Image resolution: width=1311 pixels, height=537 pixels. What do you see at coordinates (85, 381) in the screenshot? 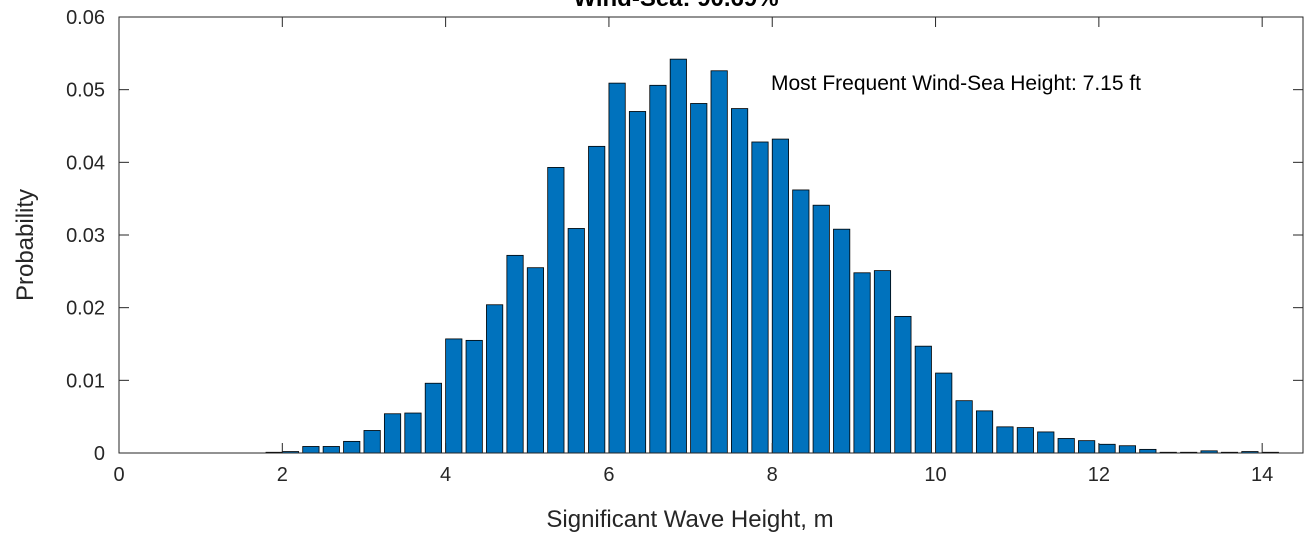
I see `y-tick-label: 0.01` at bounding box center [85, 381].